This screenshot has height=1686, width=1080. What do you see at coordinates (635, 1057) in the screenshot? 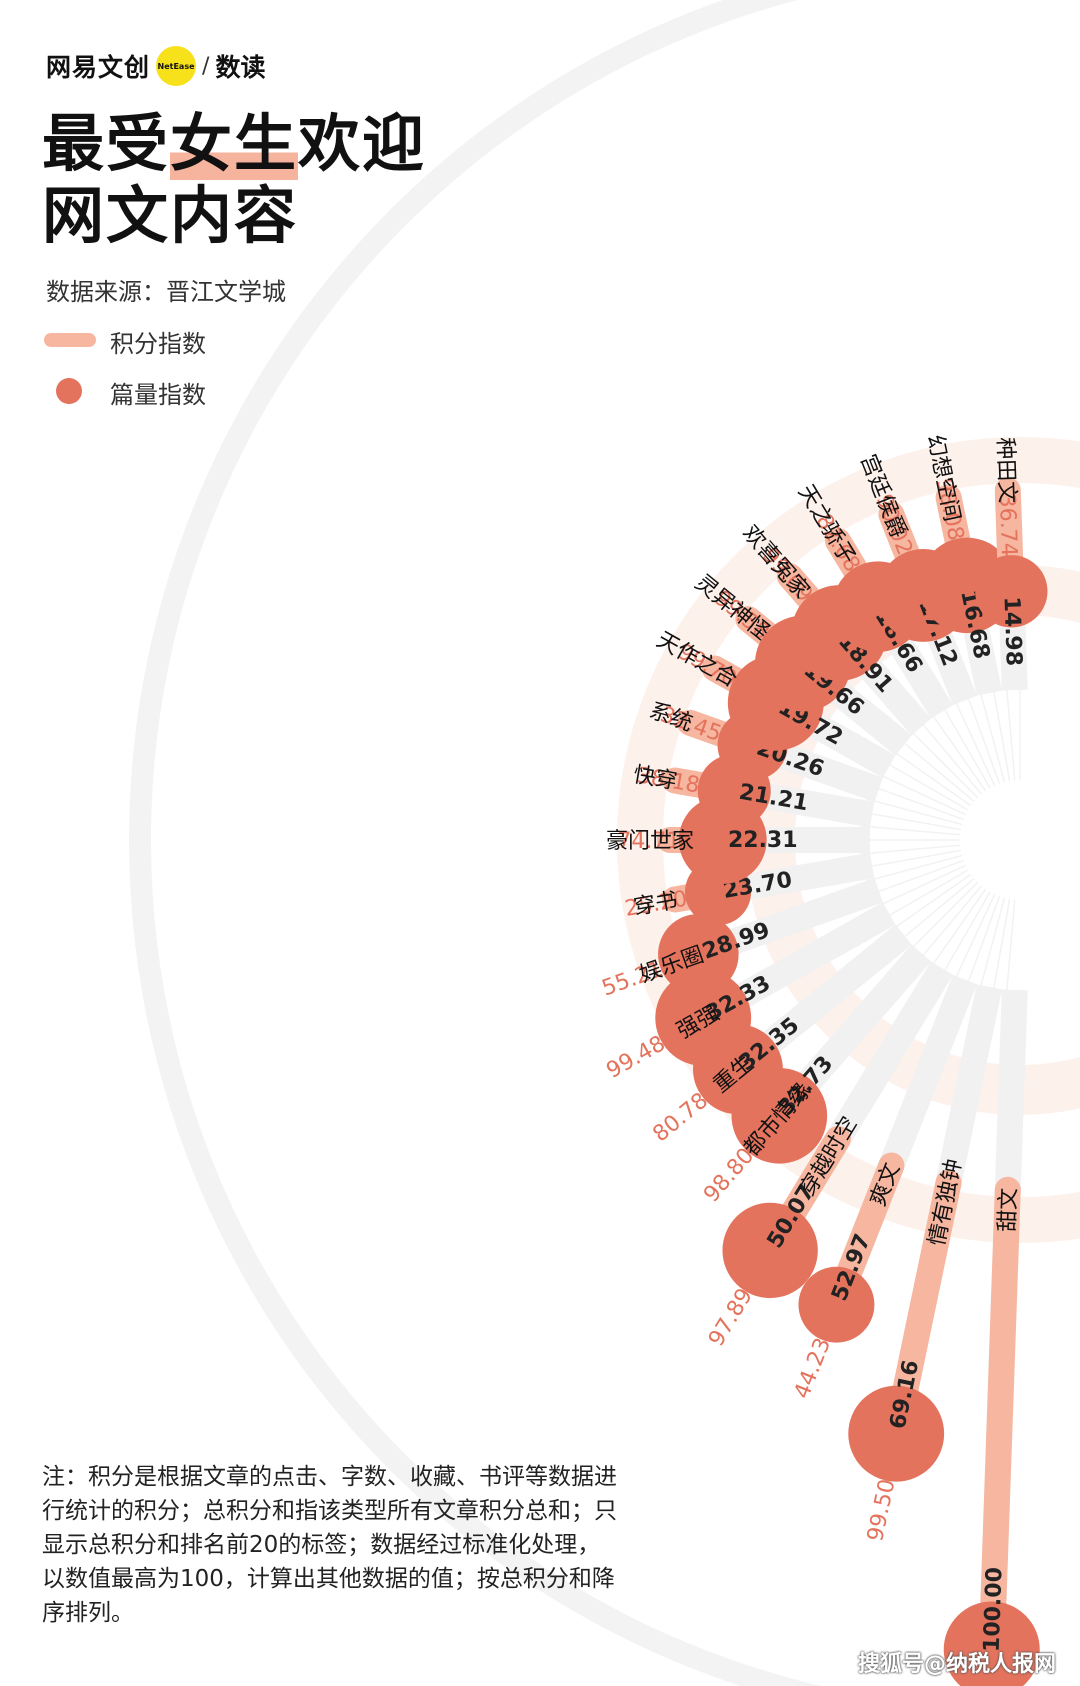
I see `count-label-6: 99.48` at bounding box center [635, 1057].